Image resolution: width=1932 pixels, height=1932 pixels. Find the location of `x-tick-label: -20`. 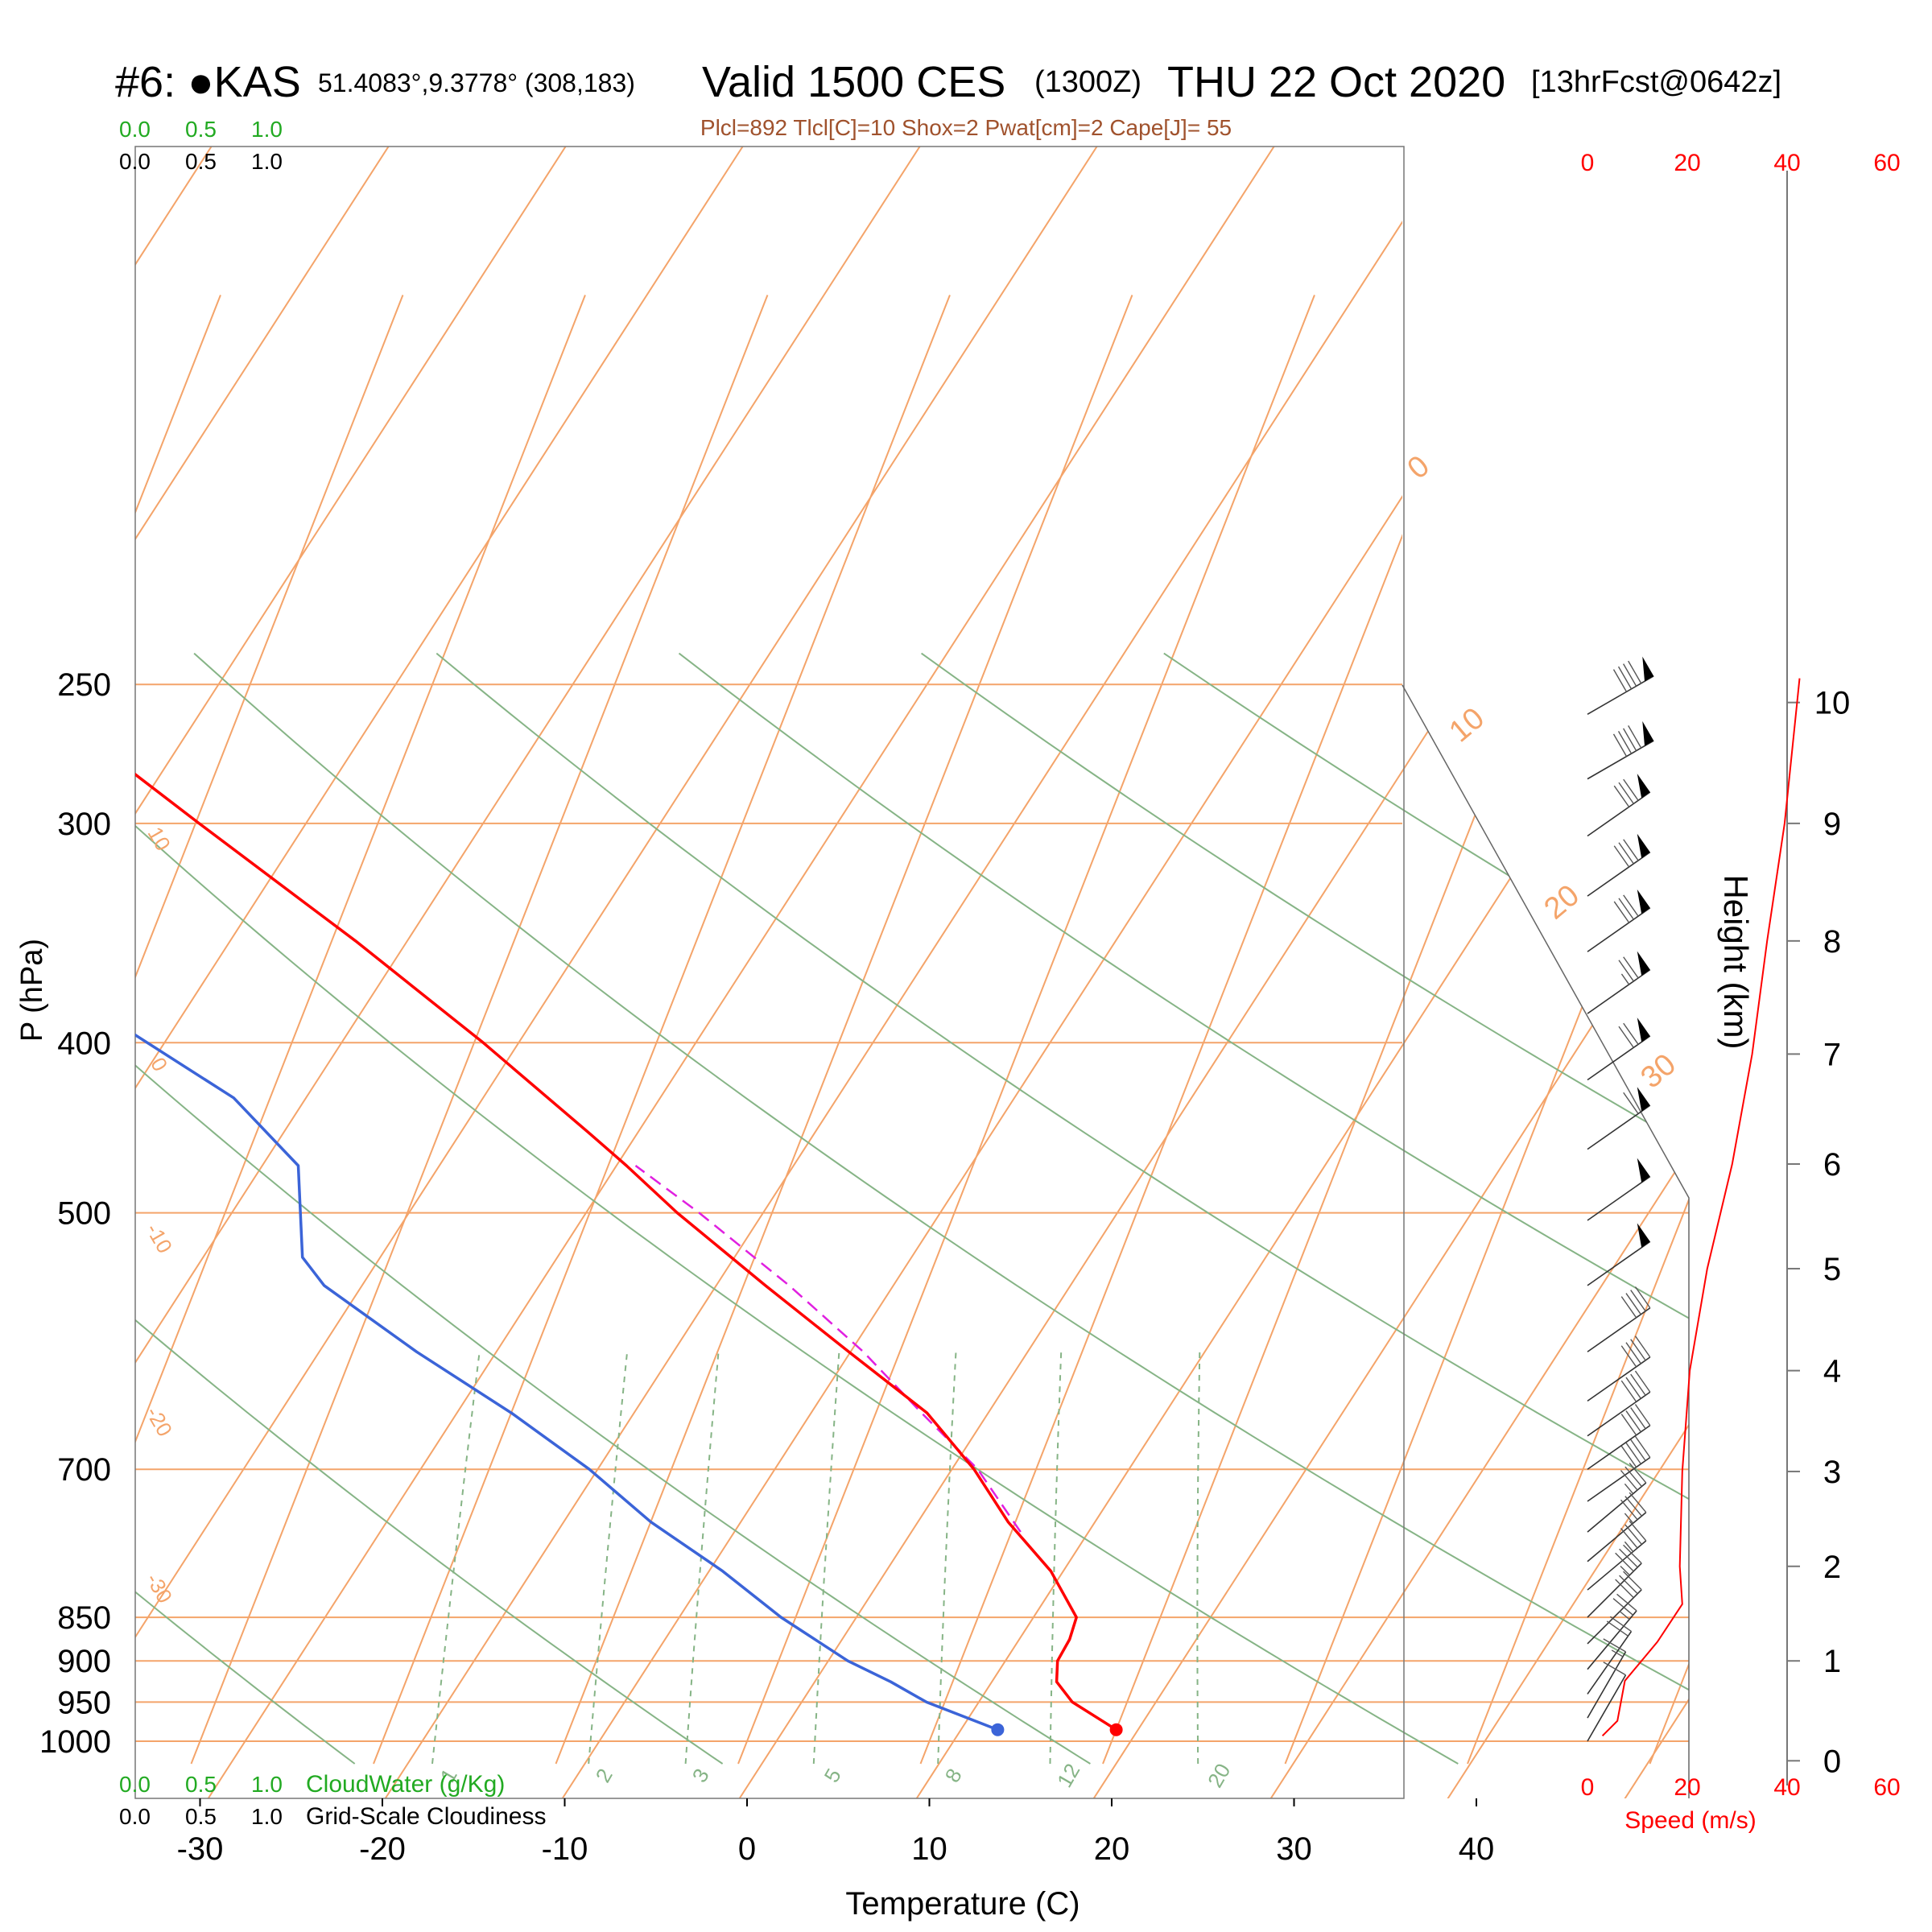

x-tick-label: -20 is located at coordinates (382, 1849).